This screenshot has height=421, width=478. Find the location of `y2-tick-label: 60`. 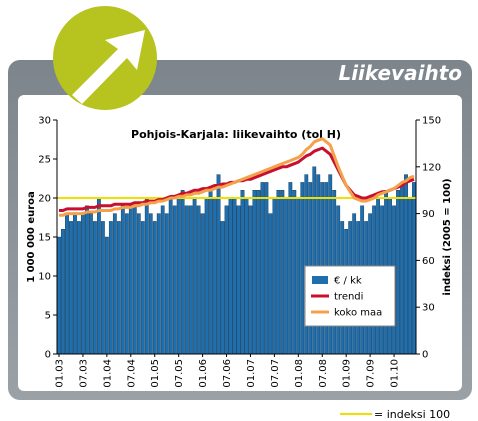

y2-tick-label: 60 is located at coordinates (428, 261).